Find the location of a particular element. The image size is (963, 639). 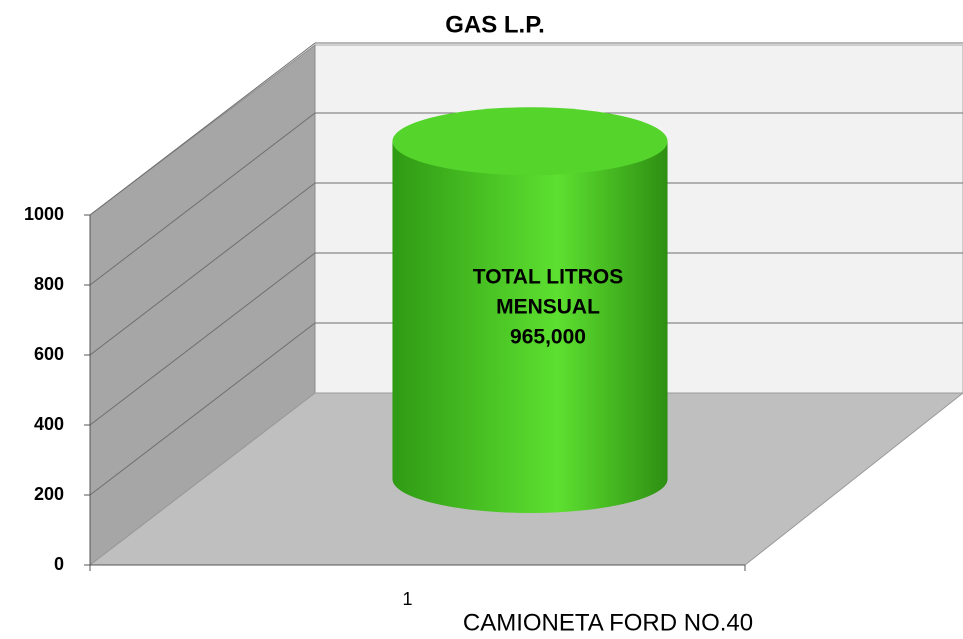

chart-title: GAS L.P. is located at coordinates (495, 24).